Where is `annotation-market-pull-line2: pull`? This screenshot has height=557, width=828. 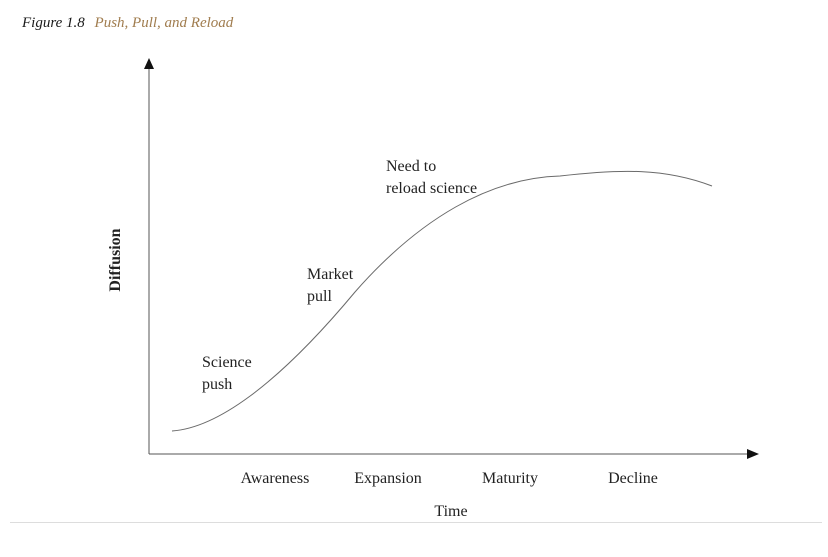 annotation-market-pull-line2: pull is located at coordinates (319, 296).